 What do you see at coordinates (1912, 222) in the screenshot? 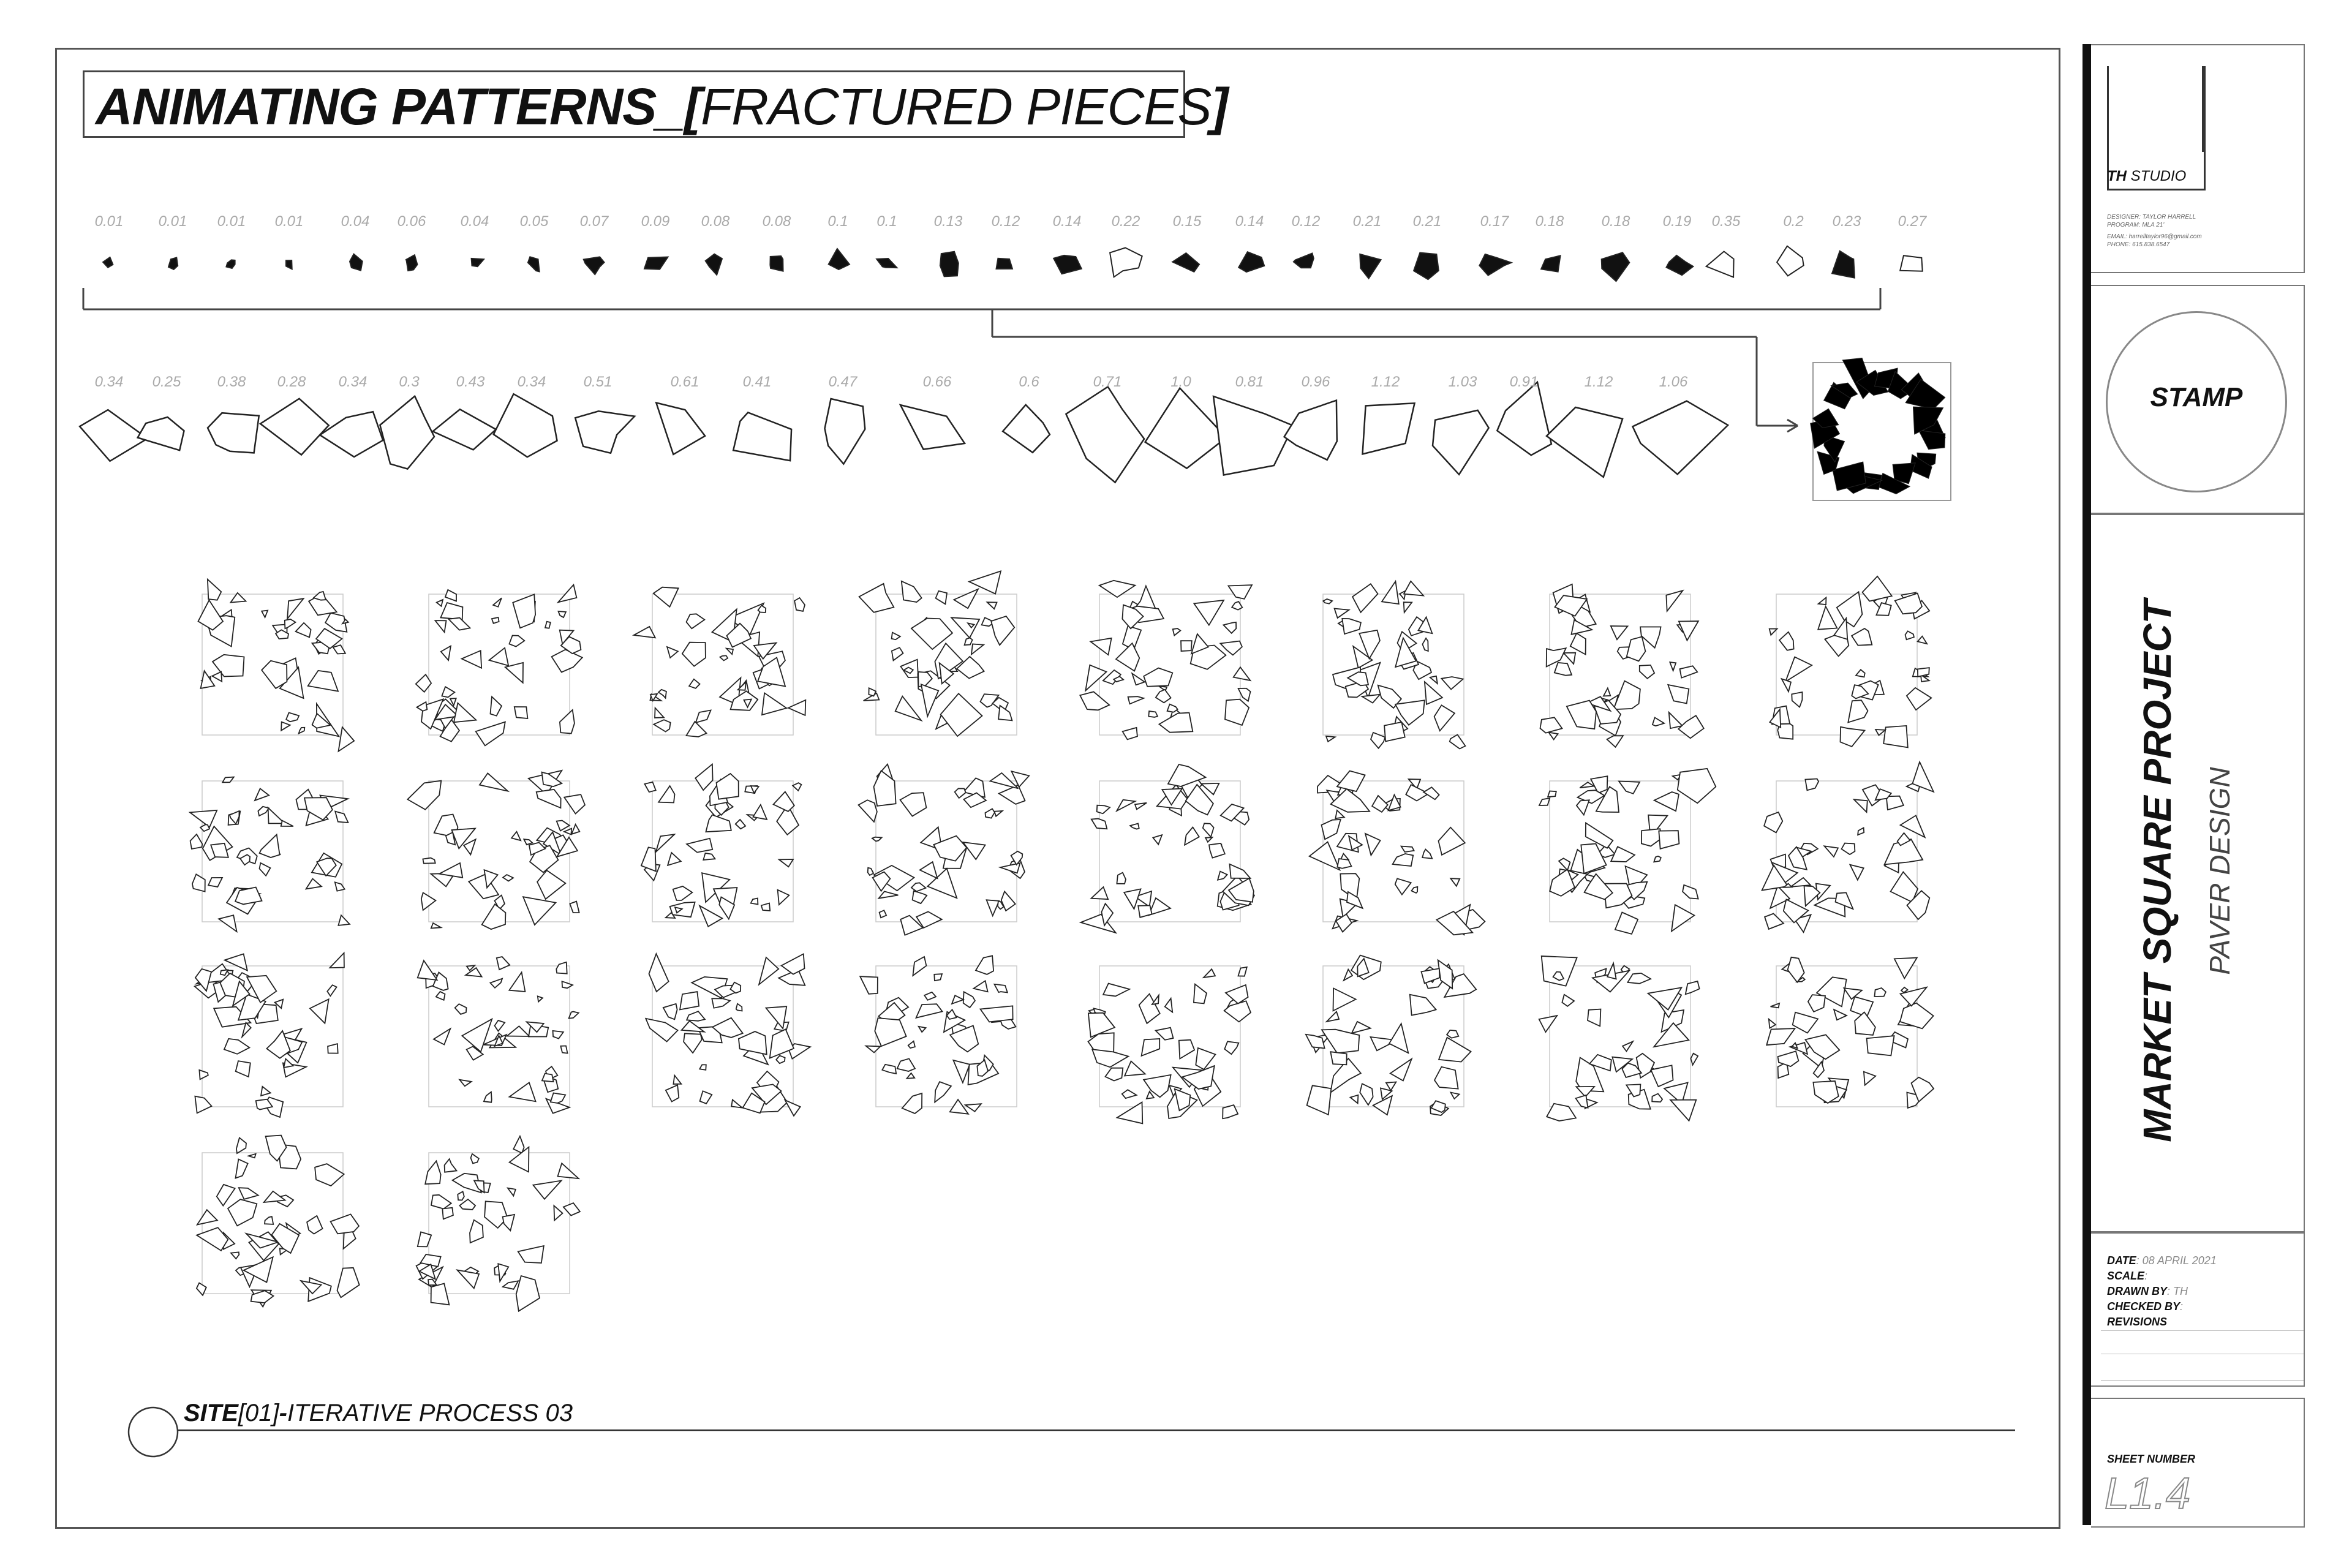
I see `piece-area-label: 0.27` at bounding box center [1912, 222].